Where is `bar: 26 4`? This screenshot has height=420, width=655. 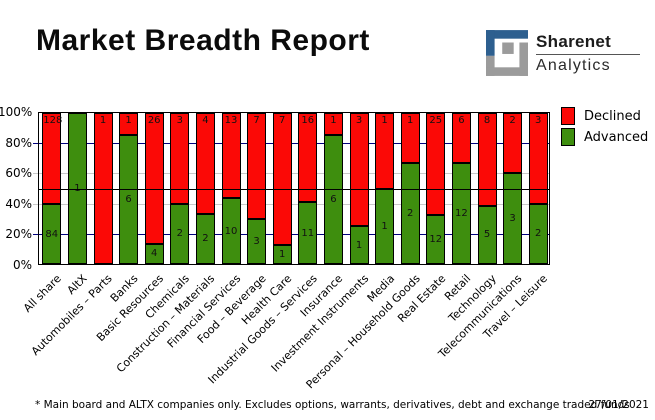
bar: 26 4 is located at coordinates (154, 188).